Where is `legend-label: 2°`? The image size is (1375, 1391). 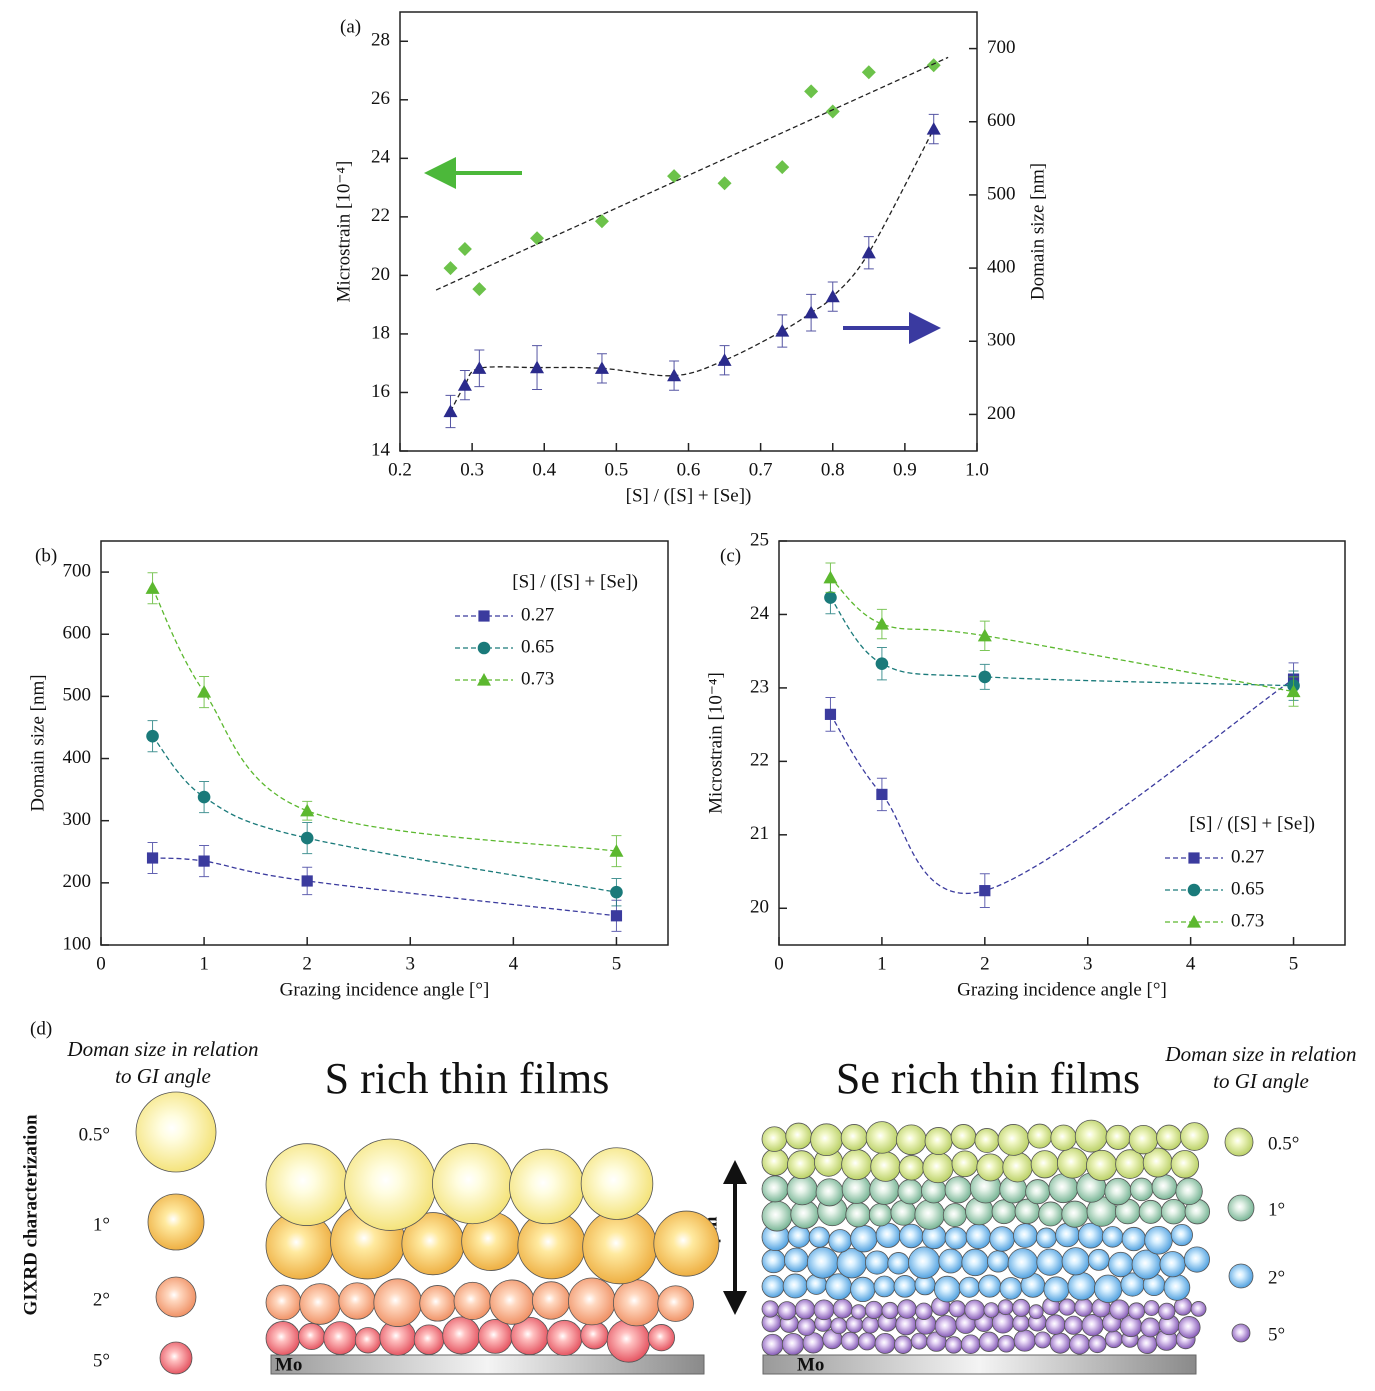 legend-label: 2° is located at coordinates (1276, 1277).